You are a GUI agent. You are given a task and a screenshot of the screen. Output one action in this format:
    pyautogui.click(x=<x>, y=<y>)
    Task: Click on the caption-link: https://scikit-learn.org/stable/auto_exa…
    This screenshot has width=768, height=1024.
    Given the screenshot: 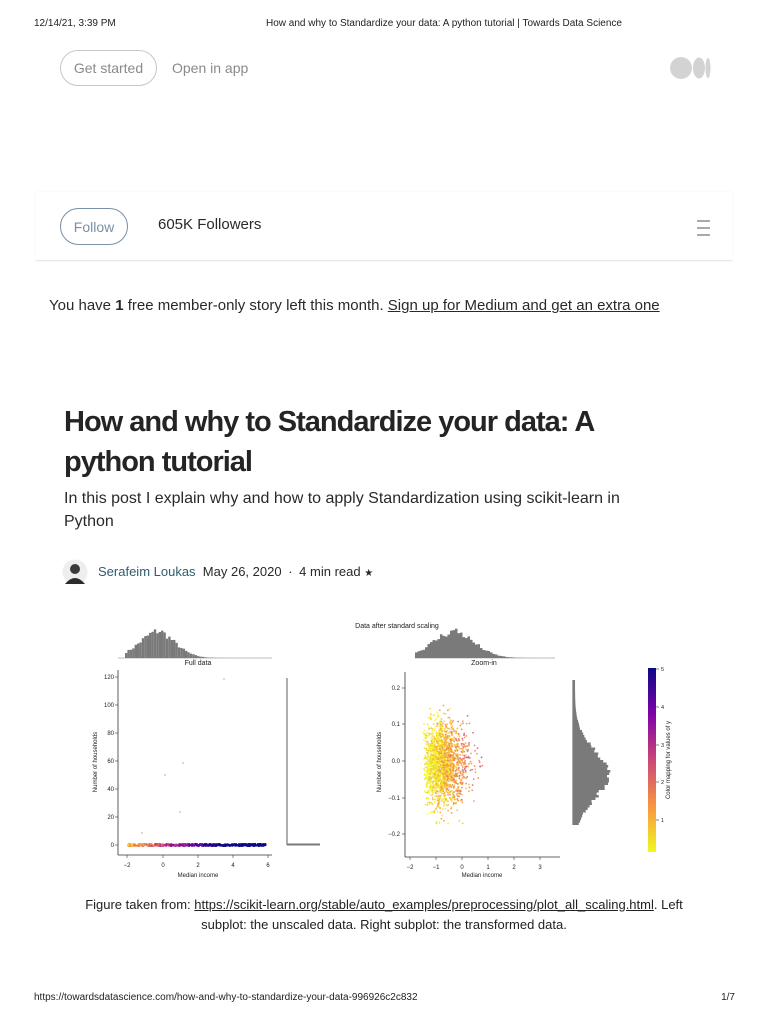 What is the action you would take?
    pyautogui.click(x=424, y=904)
    